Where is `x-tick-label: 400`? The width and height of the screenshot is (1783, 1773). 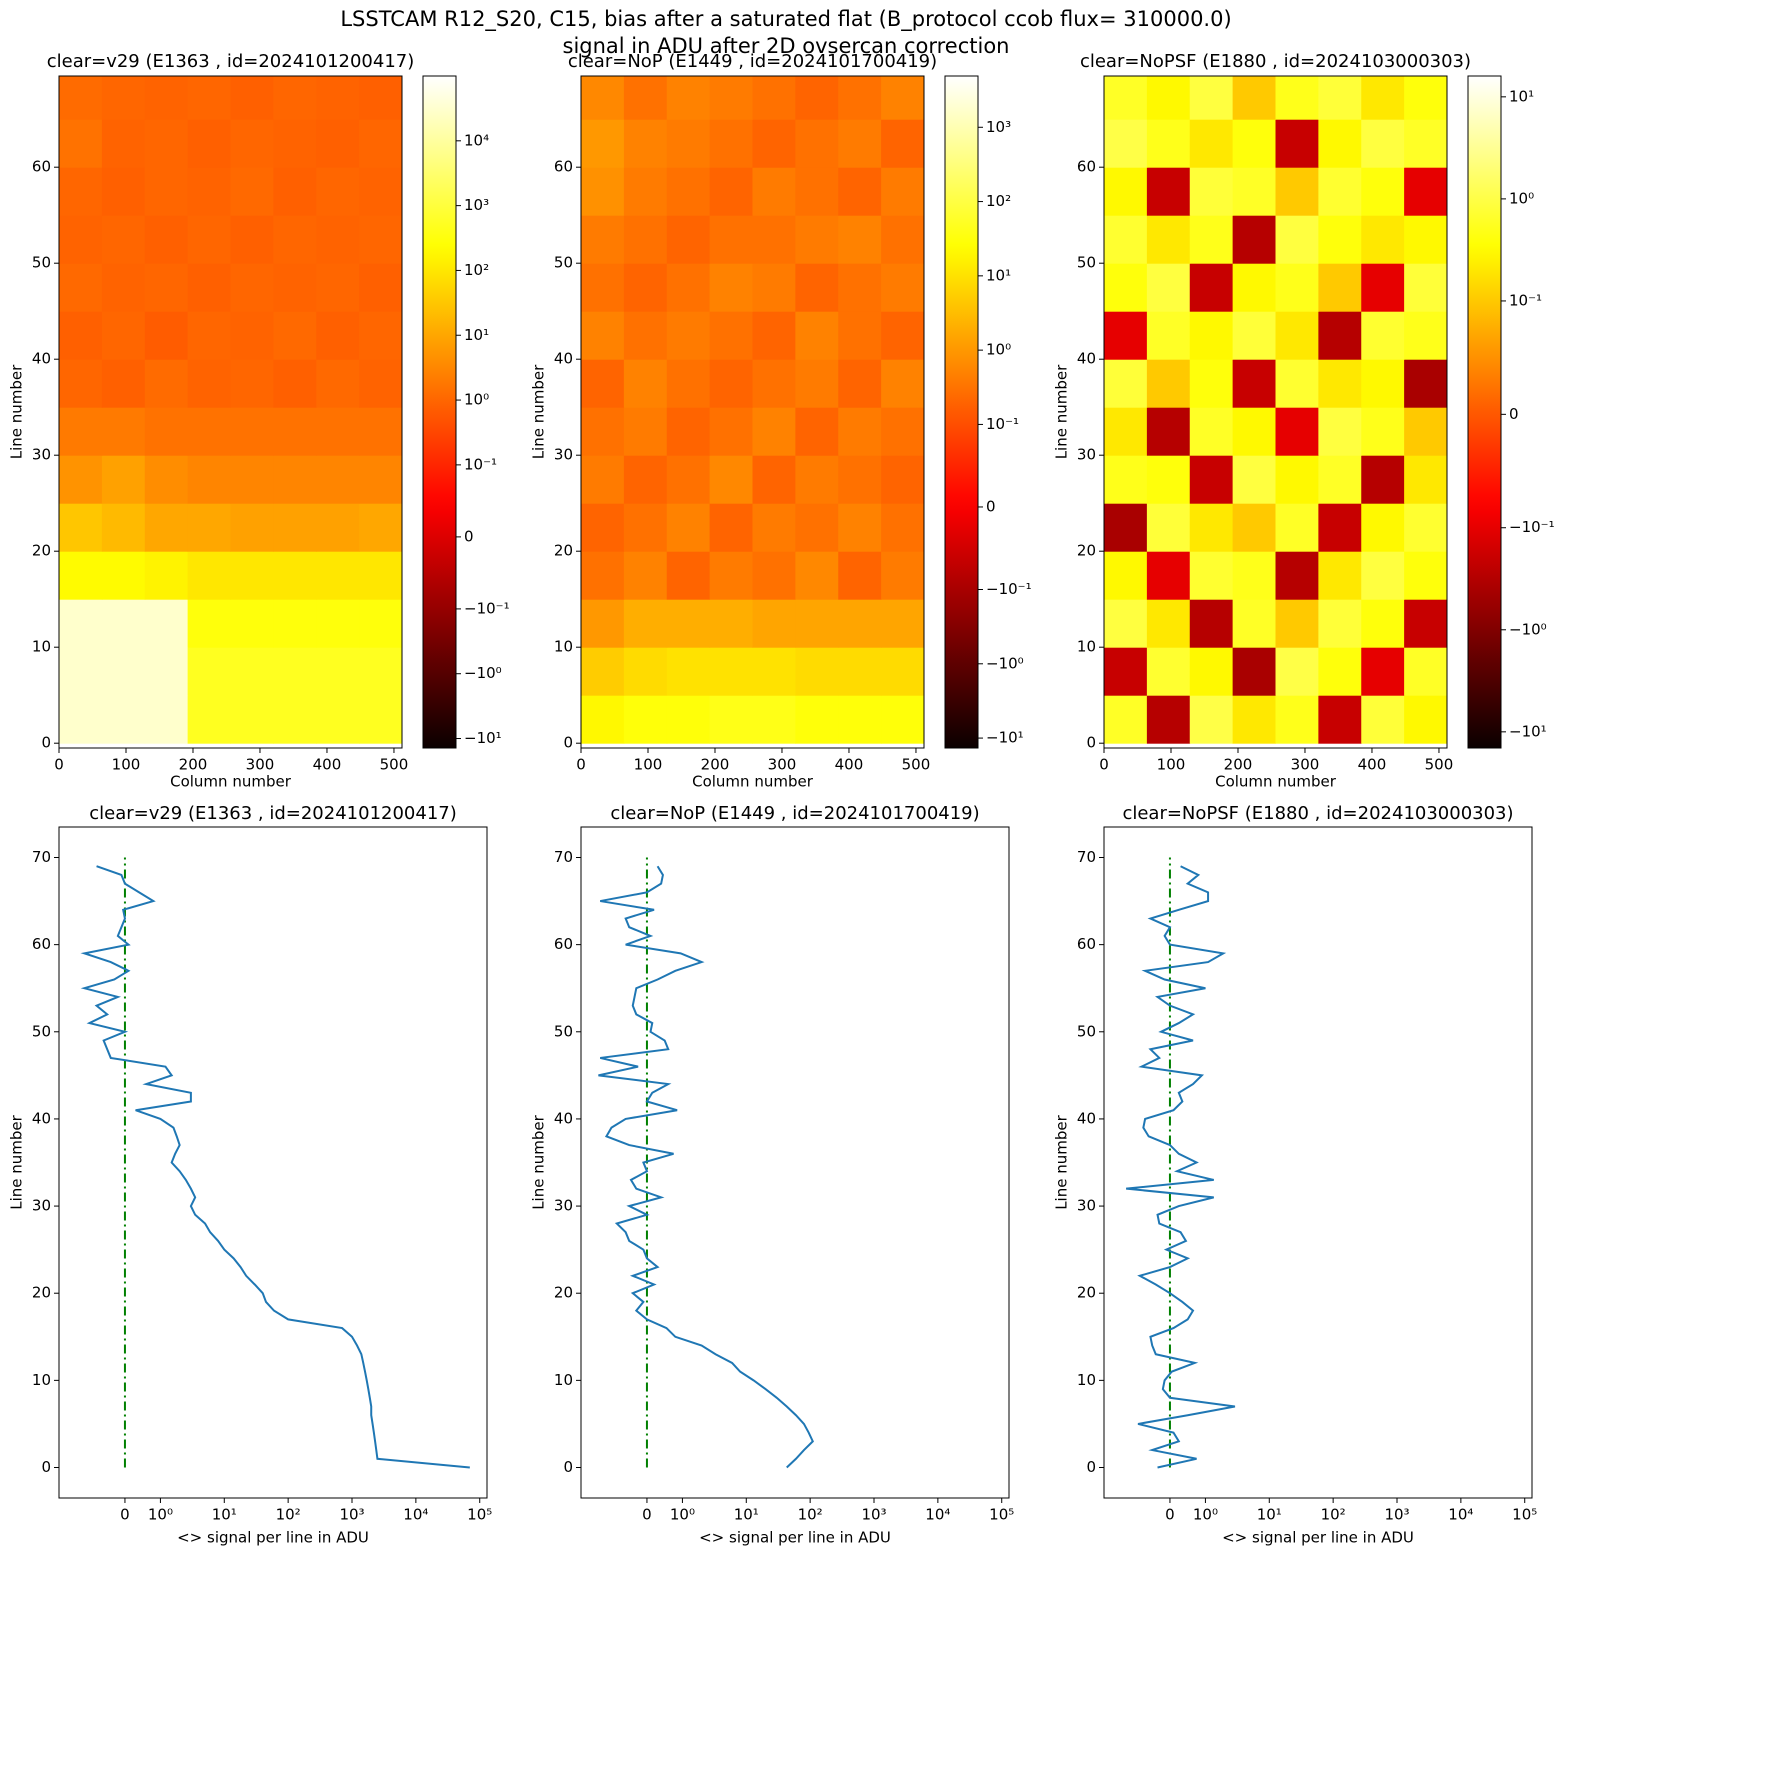
x-tick-label: 400 is located at coordinates (1372, 765).